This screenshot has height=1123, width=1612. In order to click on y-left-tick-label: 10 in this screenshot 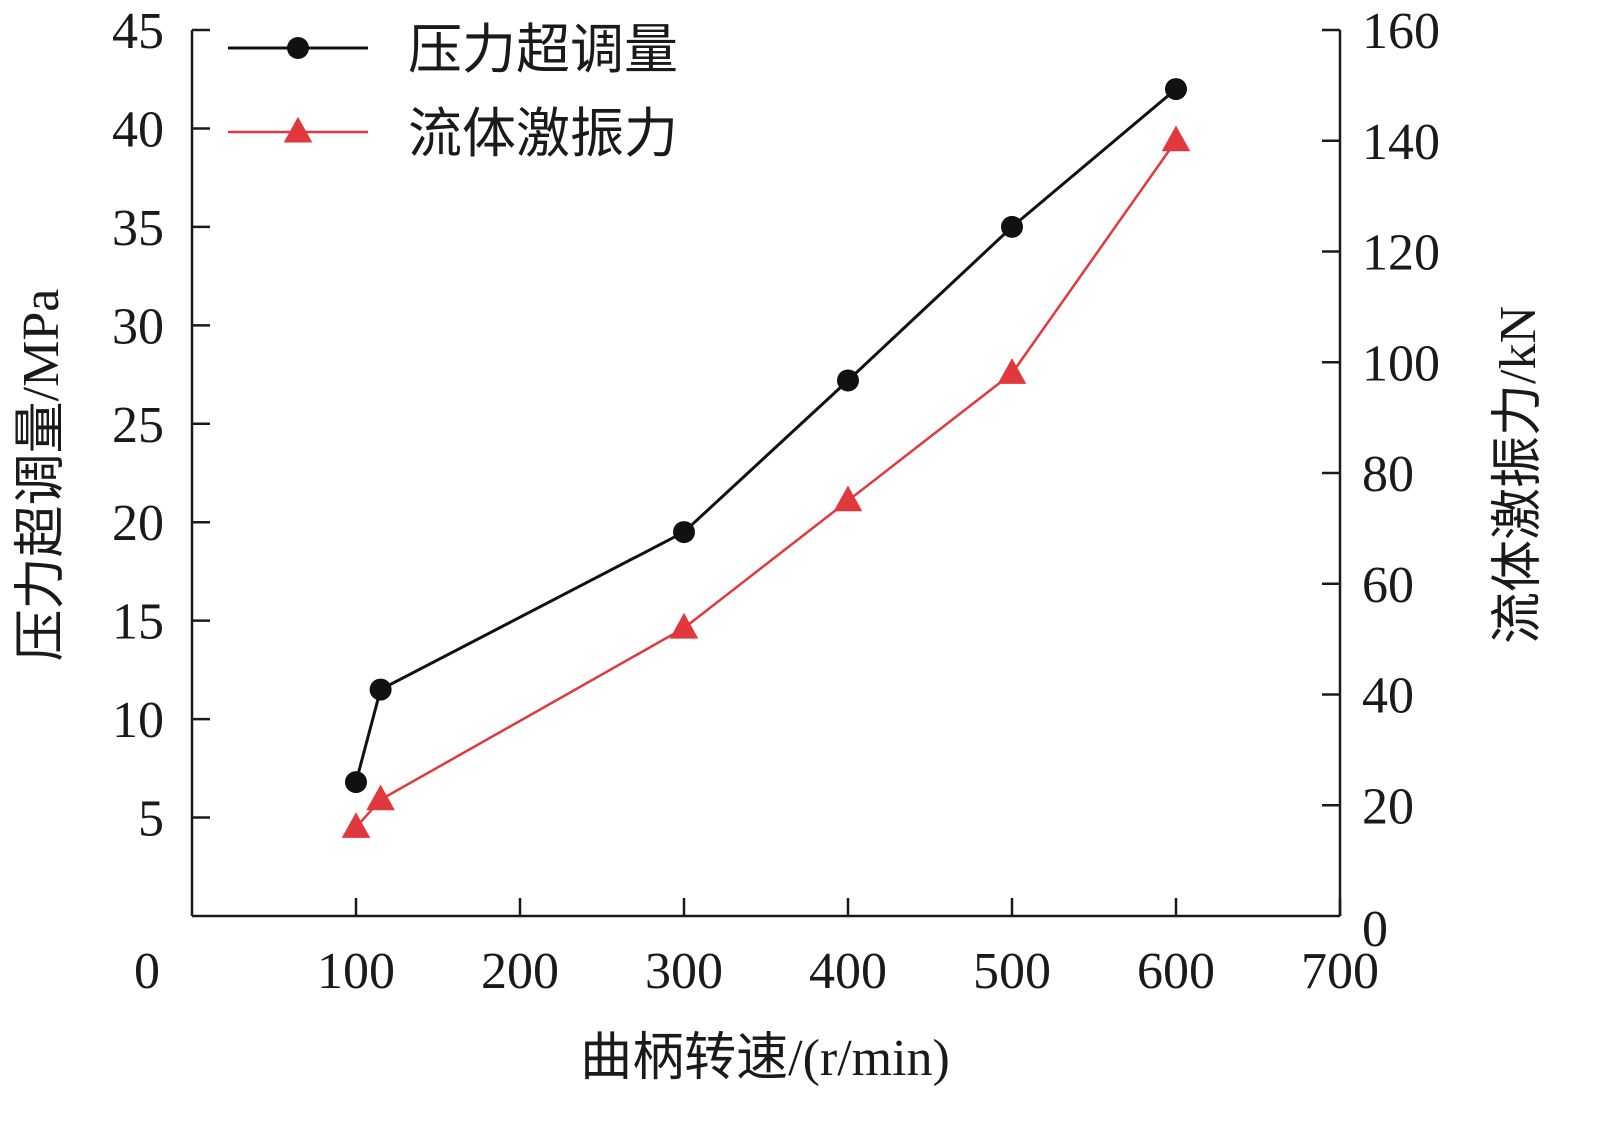, I will do `click(138, 720)`.